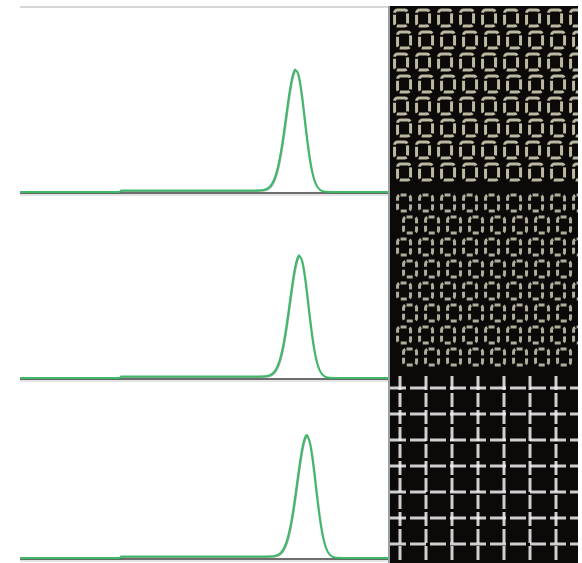  Describe the element at coordinates (204, 7) in the screenshot. I see `top-scroll-strip` at that location.